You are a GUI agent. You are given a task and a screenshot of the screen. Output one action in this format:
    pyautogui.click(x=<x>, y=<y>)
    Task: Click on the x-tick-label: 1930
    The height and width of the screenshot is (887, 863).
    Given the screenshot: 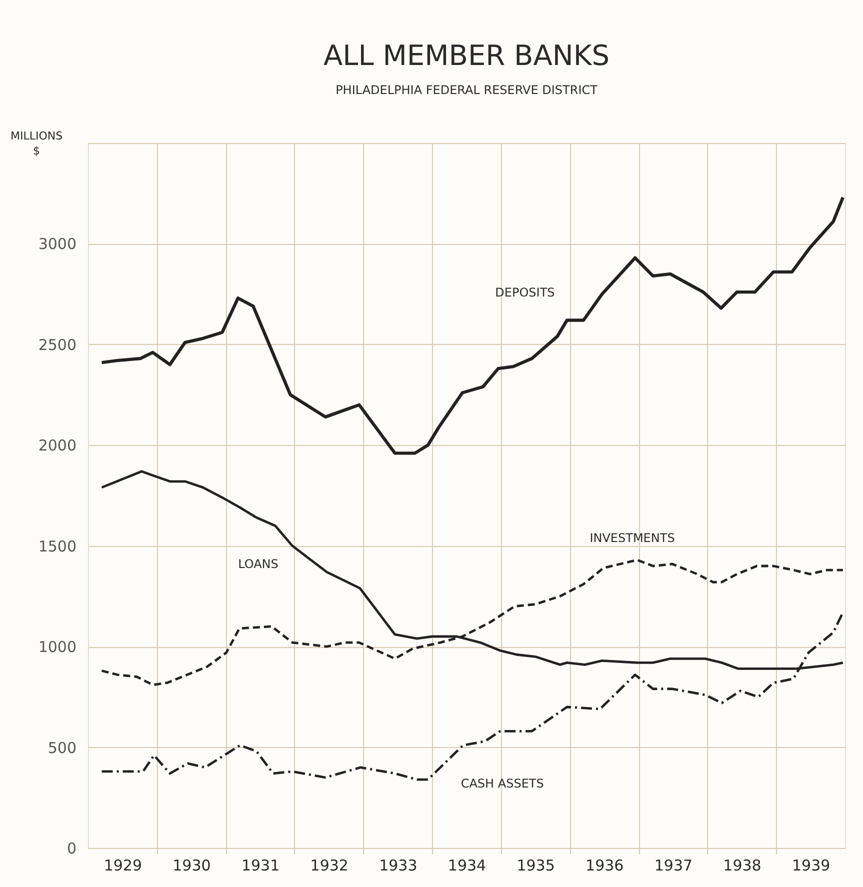 What is the action you would take?
    pyautogui.click(x=191, y=865)
    